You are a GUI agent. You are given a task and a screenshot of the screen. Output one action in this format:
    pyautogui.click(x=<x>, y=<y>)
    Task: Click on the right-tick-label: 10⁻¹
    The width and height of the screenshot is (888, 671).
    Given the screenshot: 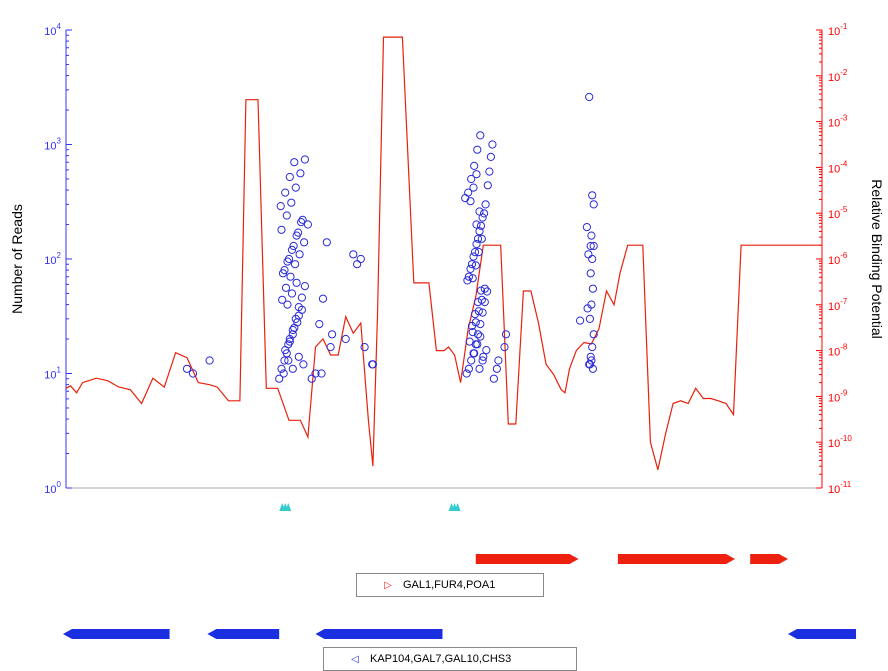 What is the action you would take?
    pyautogui.click(x=838, y=30)
    